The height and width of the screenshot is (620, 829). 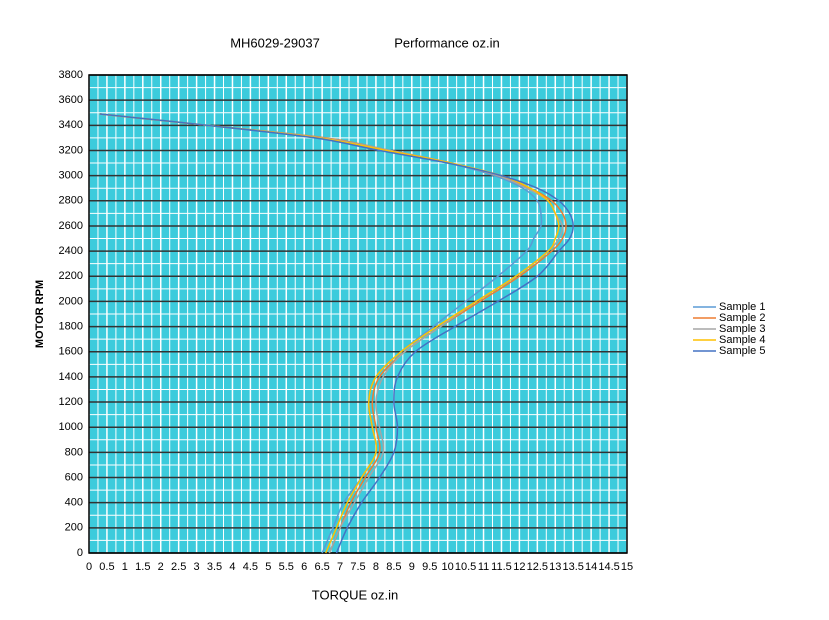 What do you see at coordinates (483, 567) in the screenshot?
I see `x-tick-label: 11` at bounding box center [483, 567].